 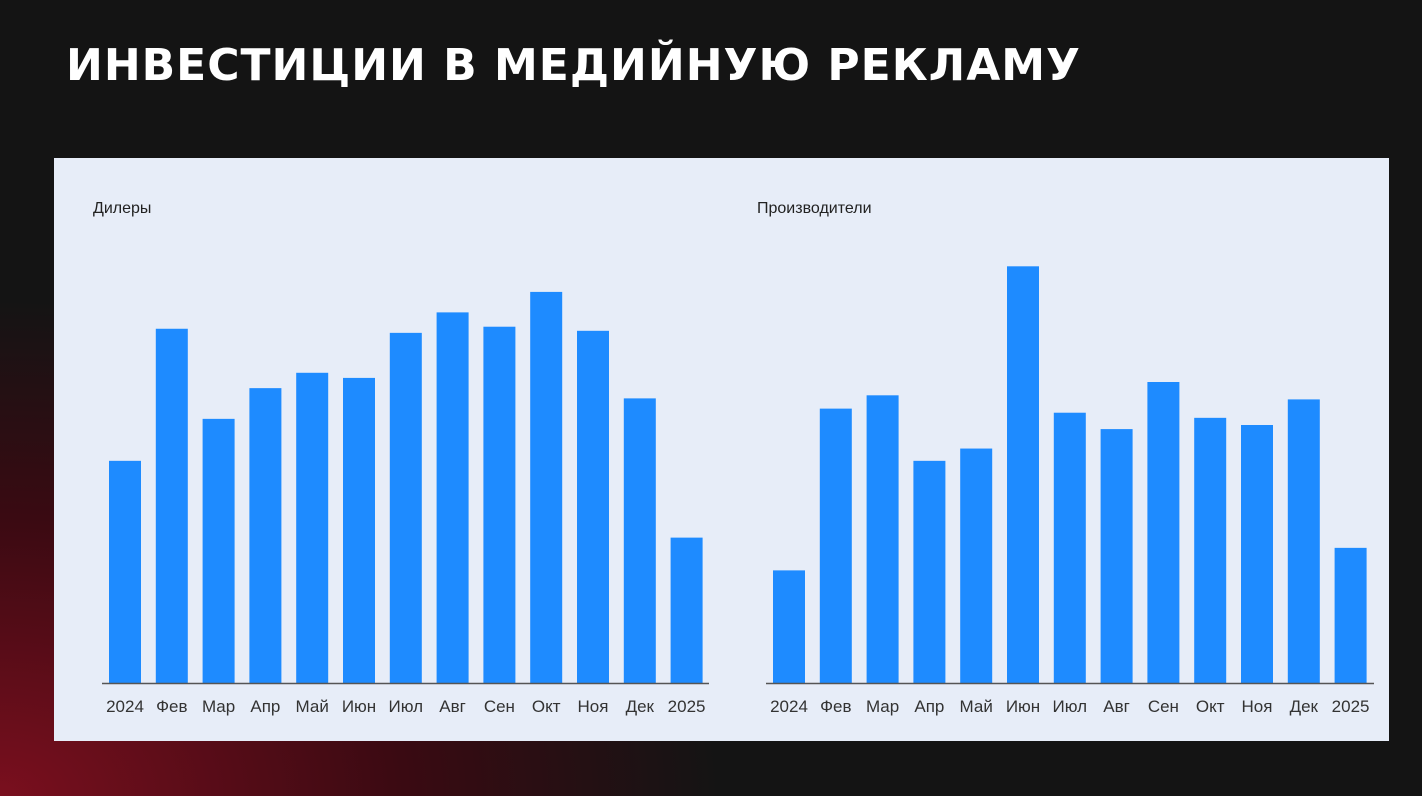 I want to click on chart-title-dealers: Дилеры, so click(x=122, y=208).